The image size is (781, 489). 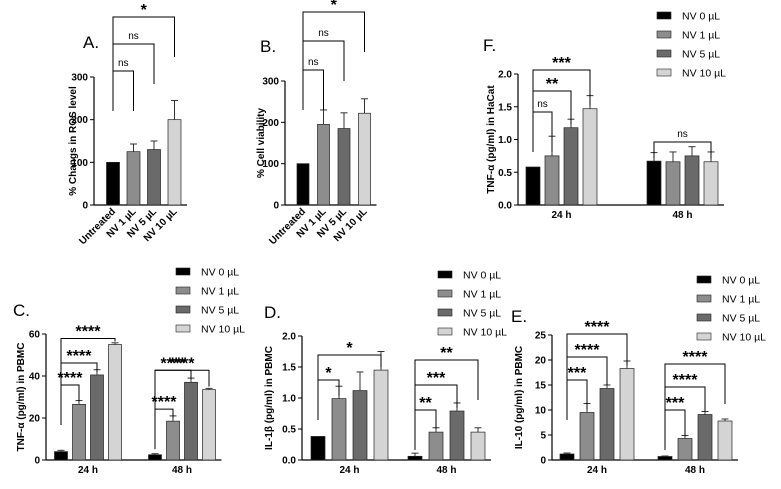 What do you see at coordinates (35, 377) in the screenshot?
I see `y-tick-label: 40` at bounding box center [35, 377].